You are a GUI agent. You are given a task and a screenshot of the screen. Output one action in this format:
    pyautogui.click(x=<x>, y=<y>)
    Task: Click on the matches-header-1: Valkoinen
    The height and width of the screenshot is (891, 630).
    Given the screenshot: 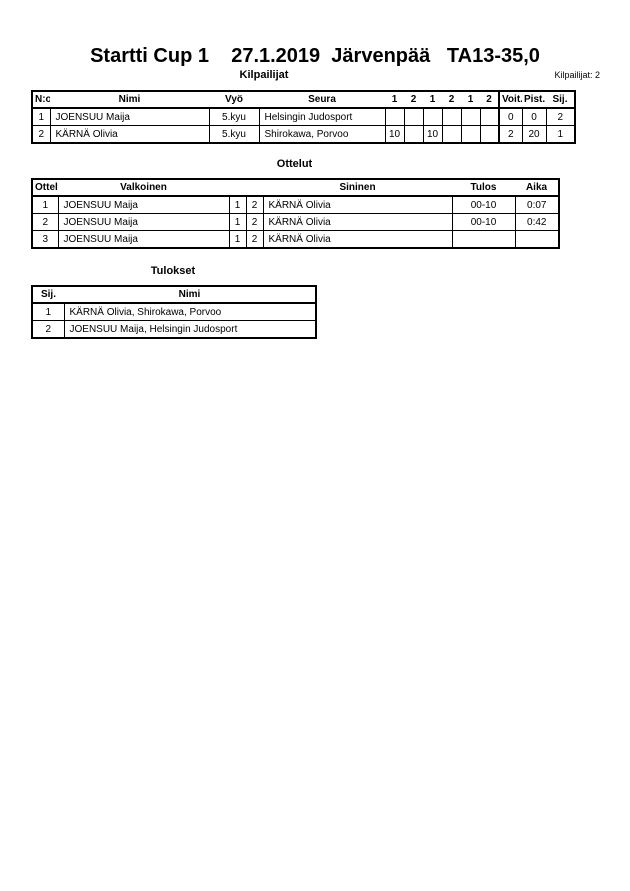 What is the action you would take?
    pyautogui.click(x=143, y=188)
    